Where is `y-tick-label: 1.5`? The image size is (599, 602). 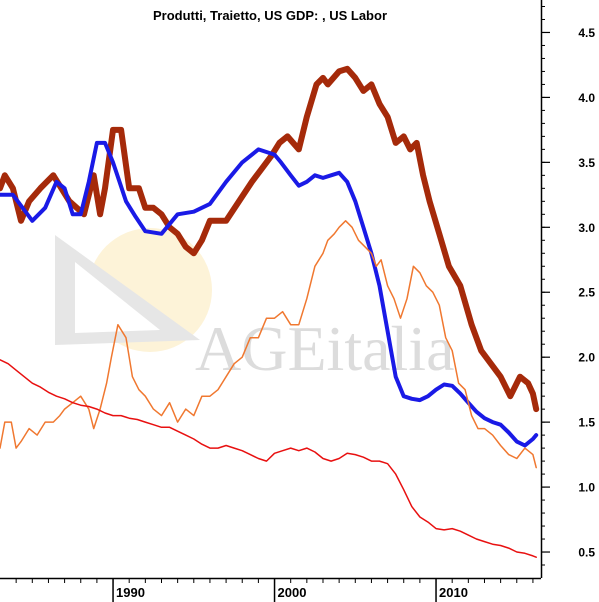 y-tick-label: 1.5 is located at coordinates (586, 423).